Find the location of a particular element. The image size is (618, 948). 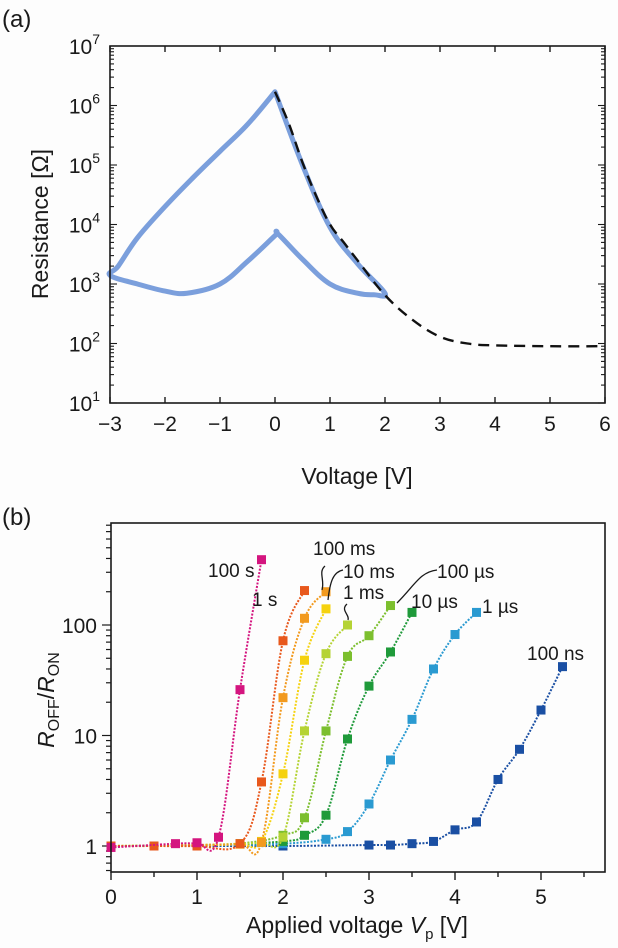

y-tick-exp: 2 is located at coordinates (96, 337).